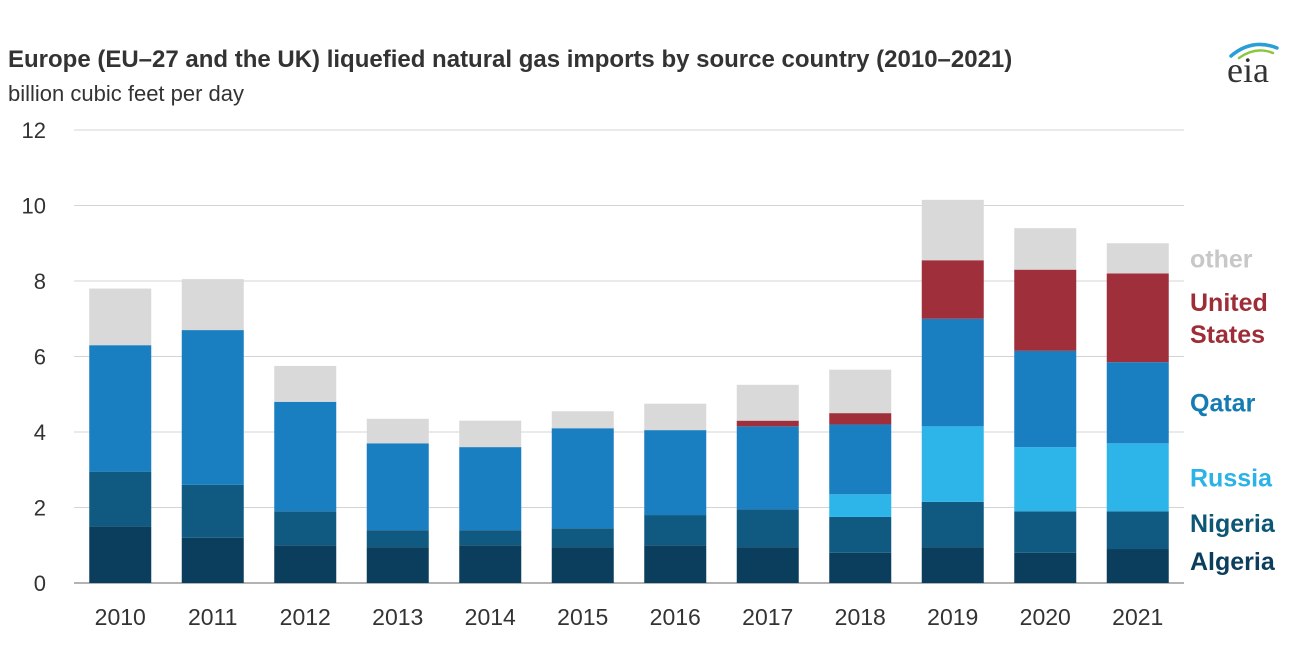  I want to click on bar-other-2013, so click(397, 431).